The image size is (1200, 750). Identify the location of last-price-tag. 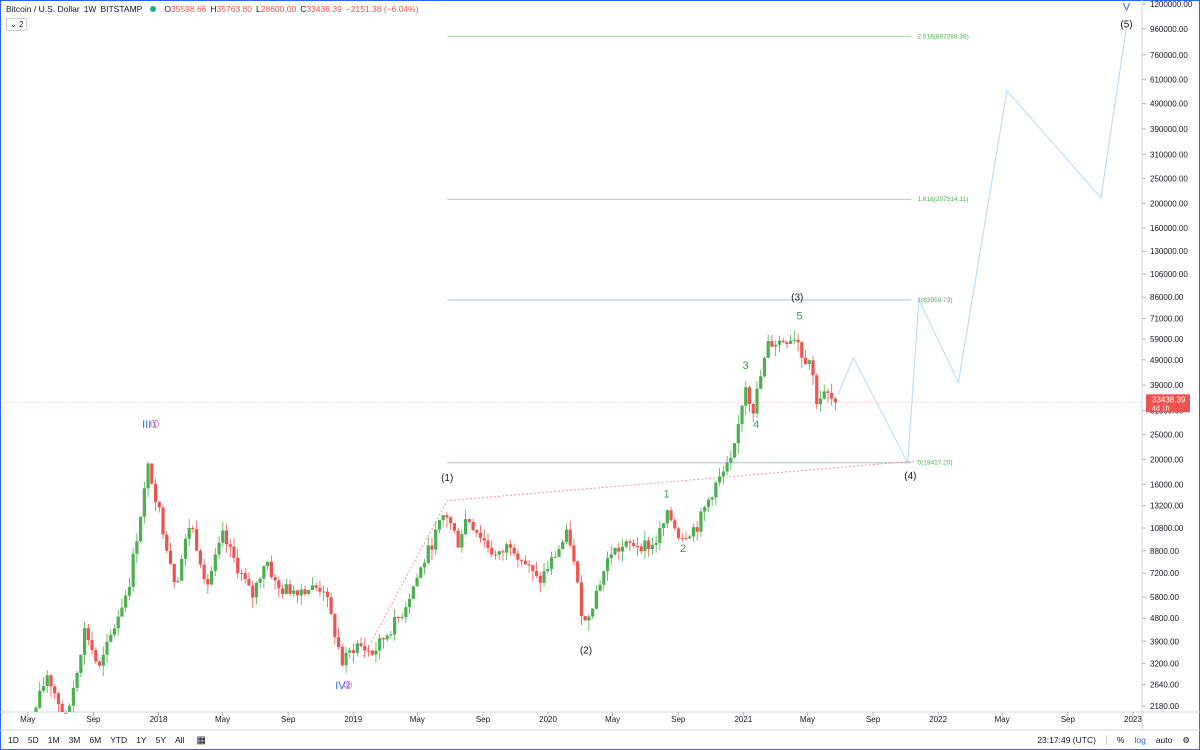
(1168, 403).